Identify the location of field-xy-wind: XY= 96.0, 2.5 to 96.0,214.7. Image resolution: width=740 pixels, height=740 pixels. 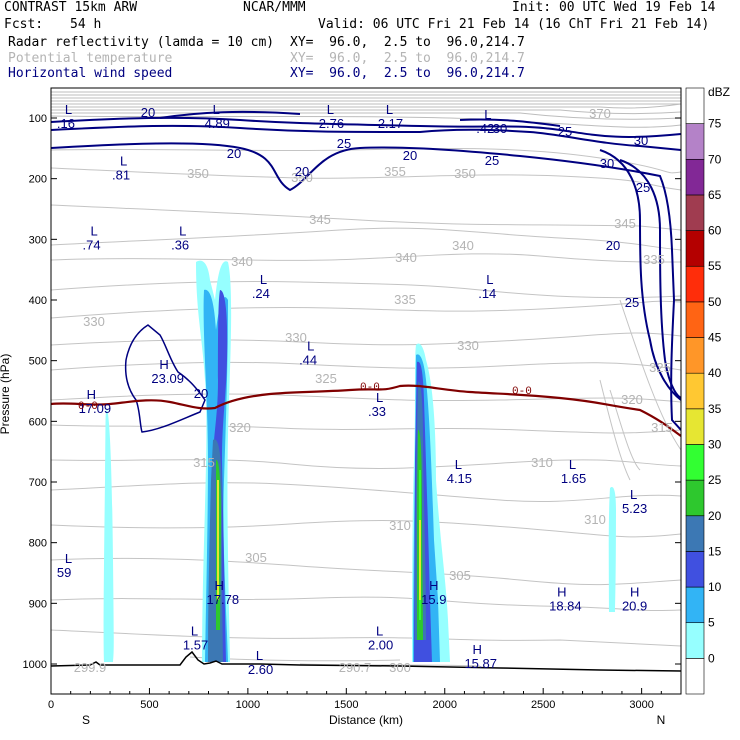
(407, 73).